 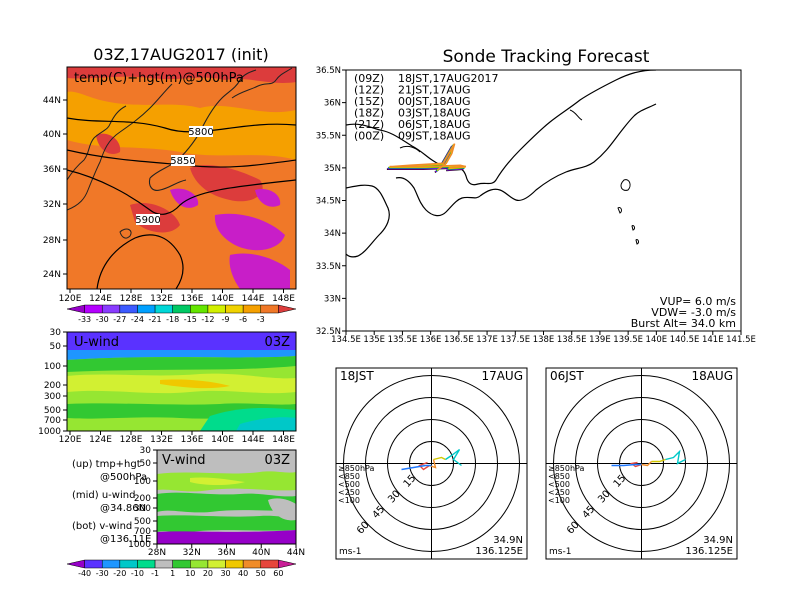 What do you see at coordinates (119, 573) in the screenshot?
I see `wind-colorbar-tick: -20` at bounding box center [119, 573].